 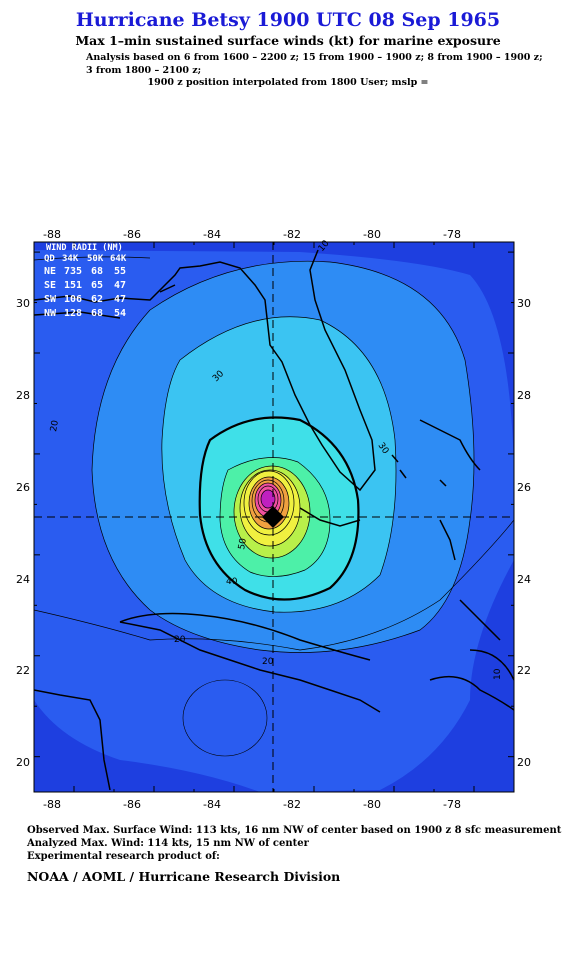 What do you see at coordinates (252, 804) in the screenshot?
I see `bottom-lon-labels: -88 -86 -84 -82 -80 -78` at bounding box center [252, 804].